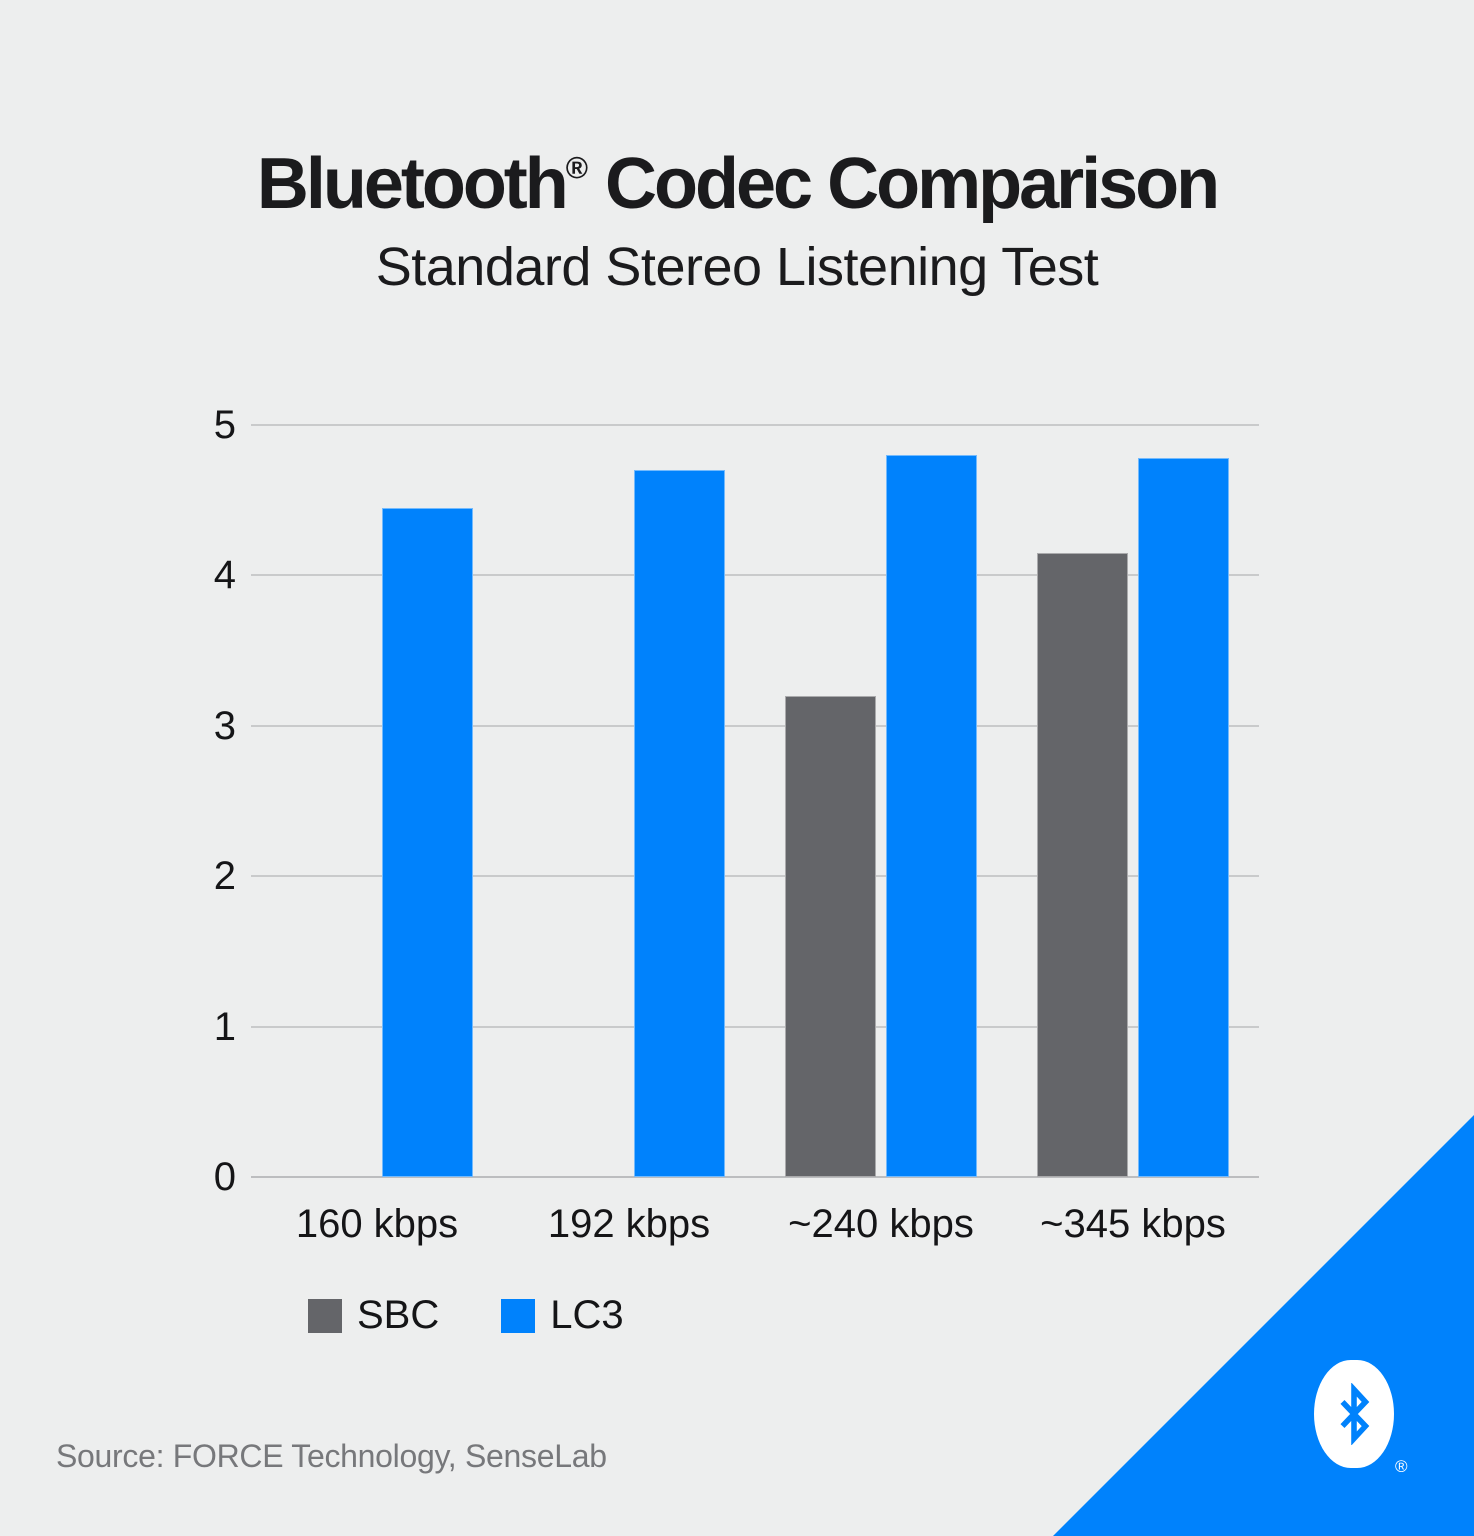 This screenshot has height=1536, width=1474. I want to click on x-axis-line, so click(755, 1177).